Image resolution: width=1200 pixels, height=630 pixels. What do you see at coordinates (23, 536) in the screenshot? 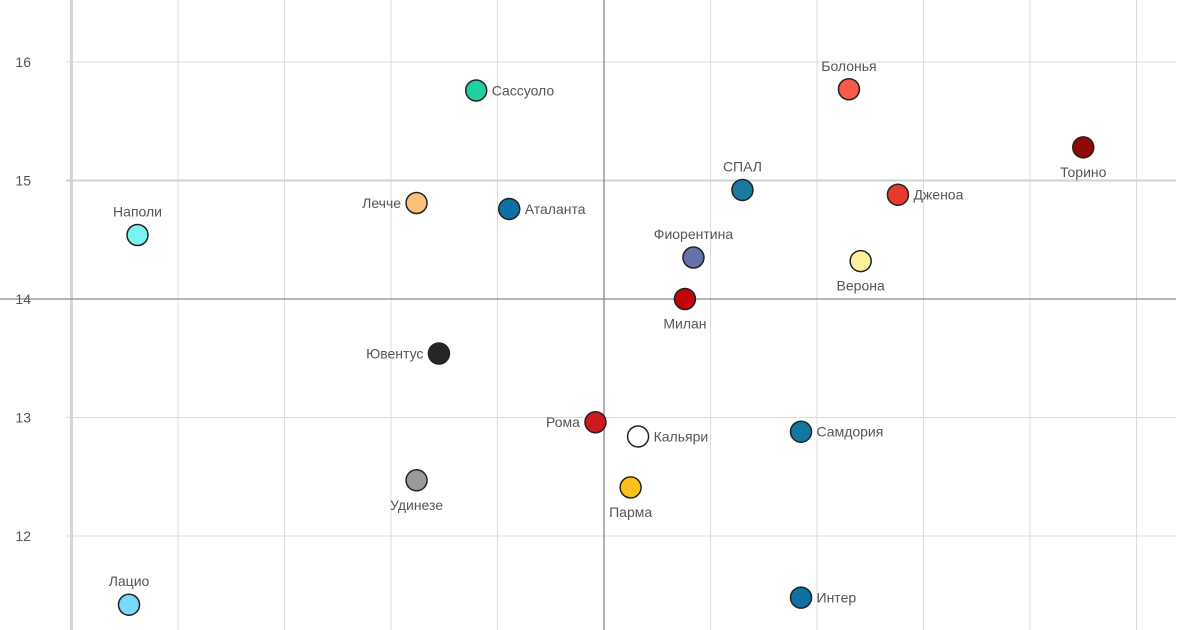
I see `y-tick-label: 12` at bounding box center [23, 536].